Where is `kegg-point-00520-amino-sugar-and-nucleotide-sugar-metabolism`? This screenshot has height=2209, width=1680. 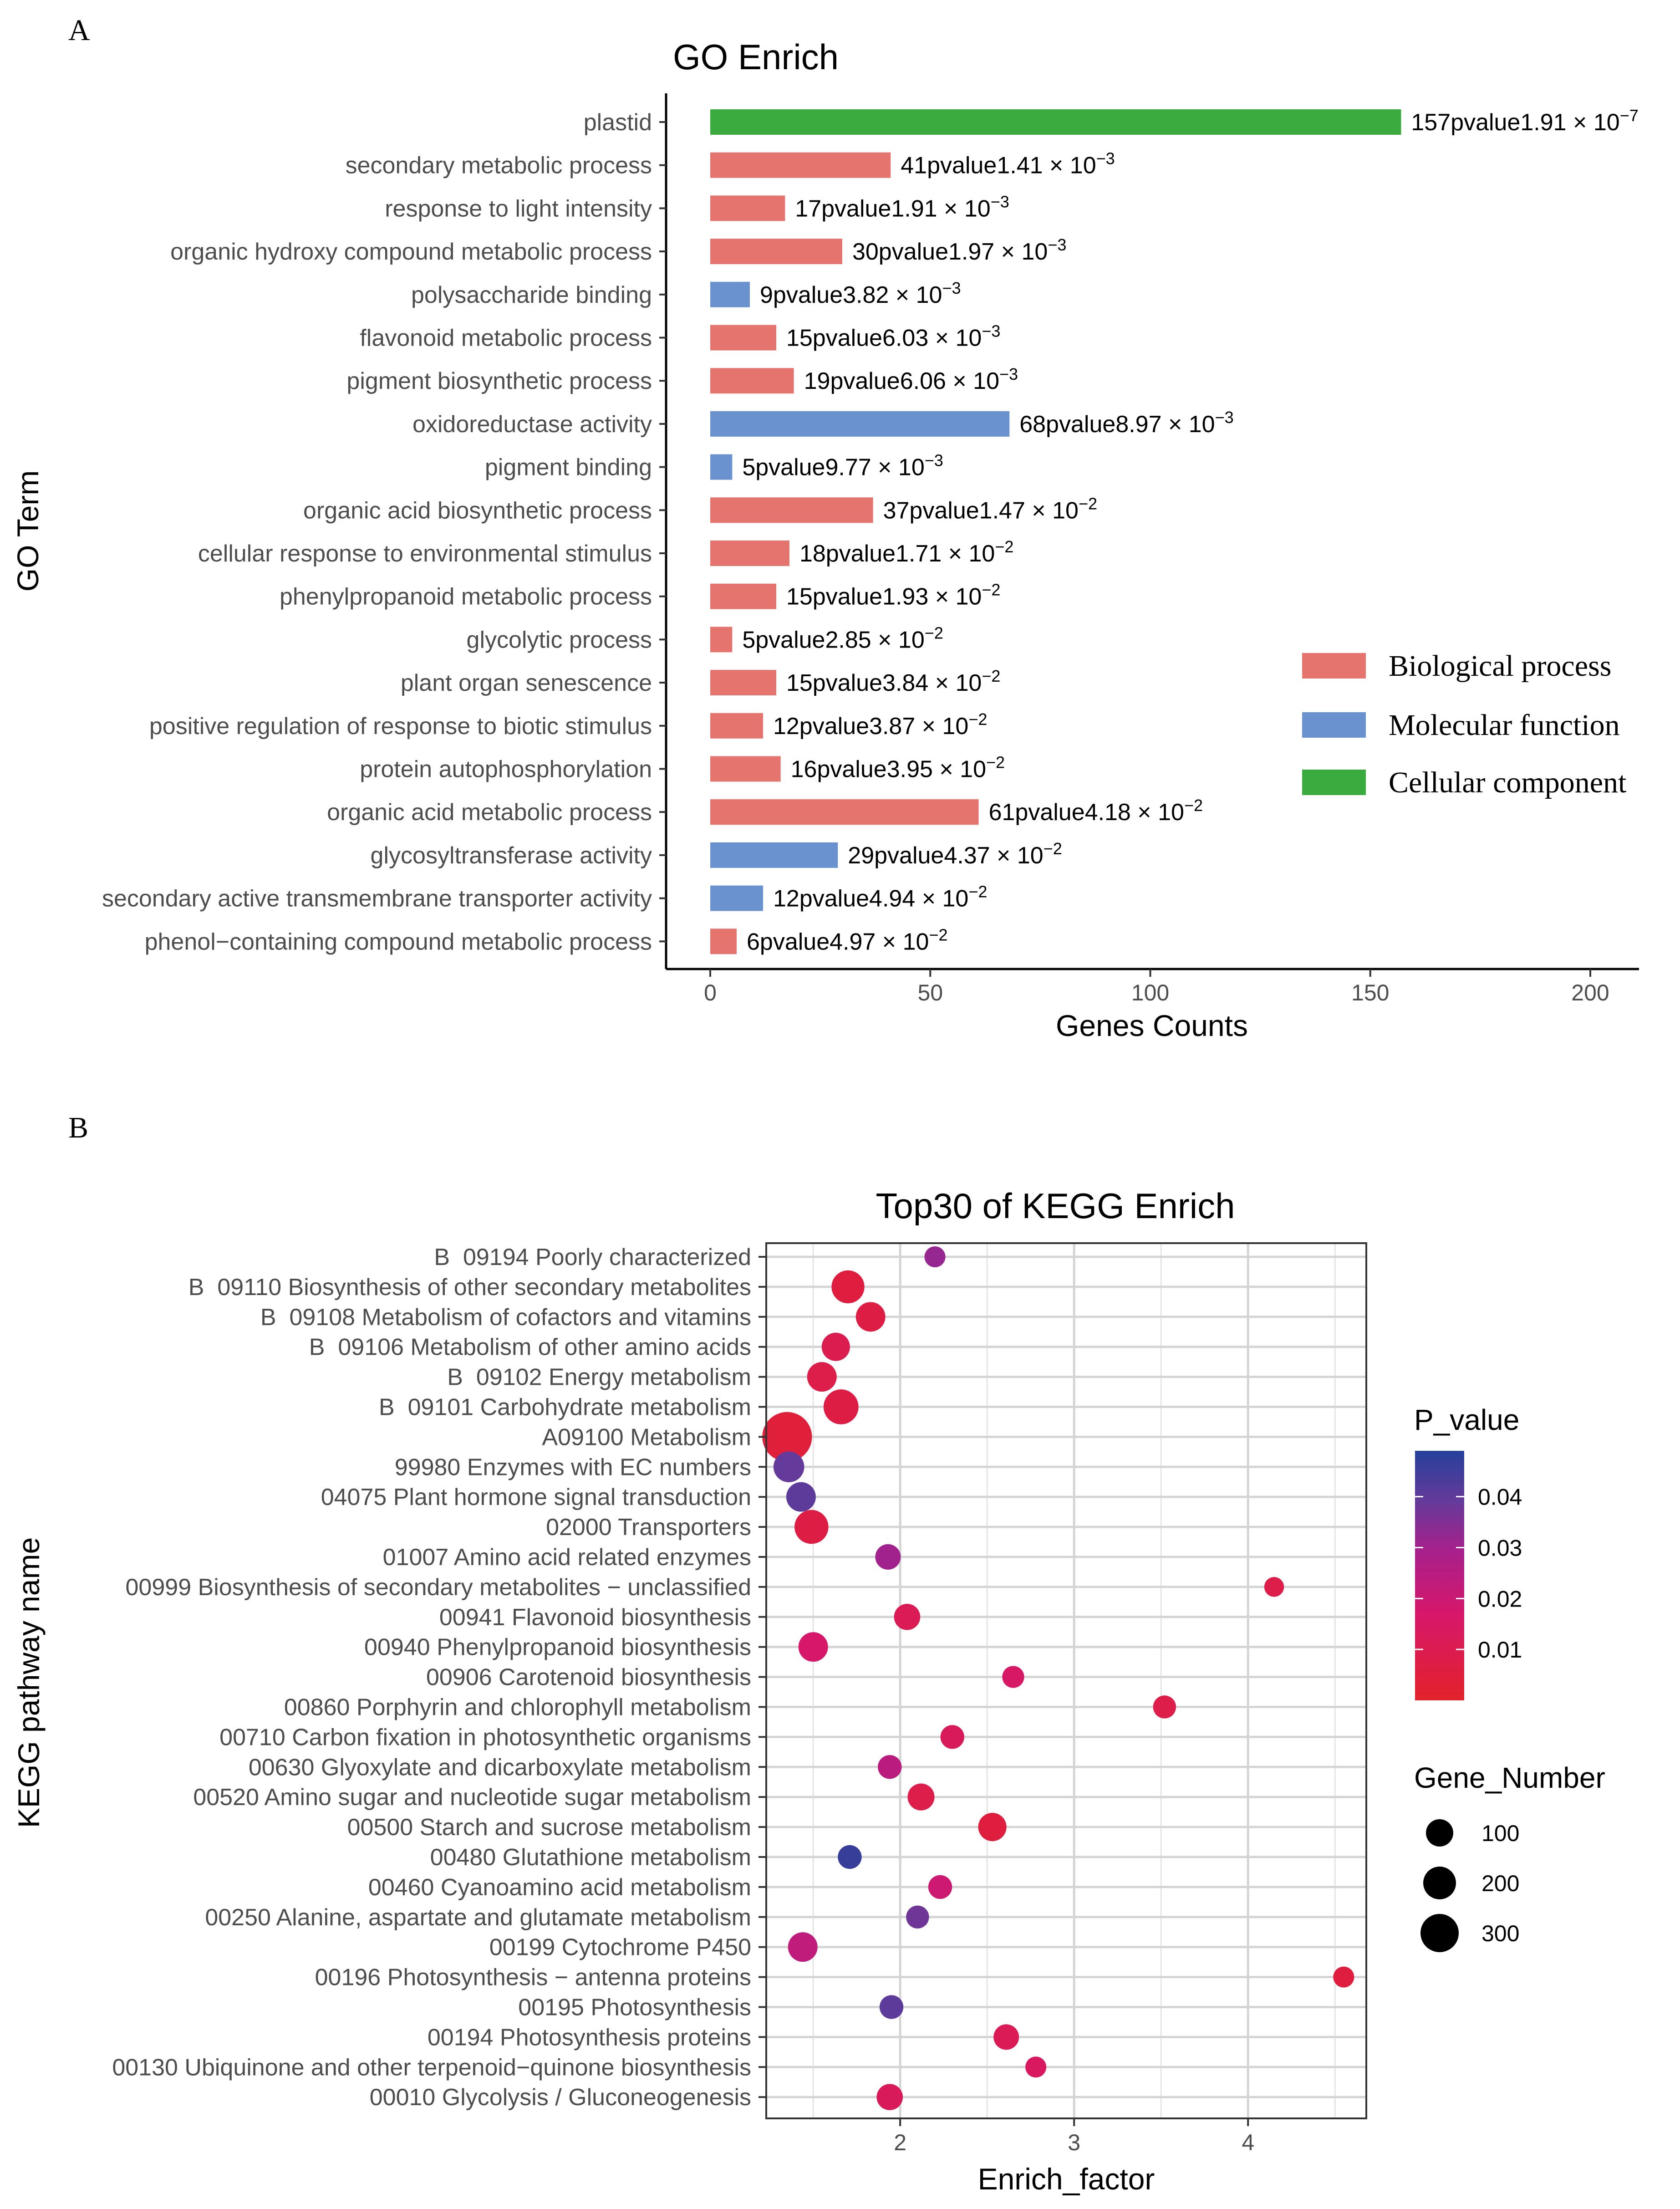 kegg-point-00520-amino-sugar-and-nucleotide-sugar-metabolism is located at coordinates (921, 1797).